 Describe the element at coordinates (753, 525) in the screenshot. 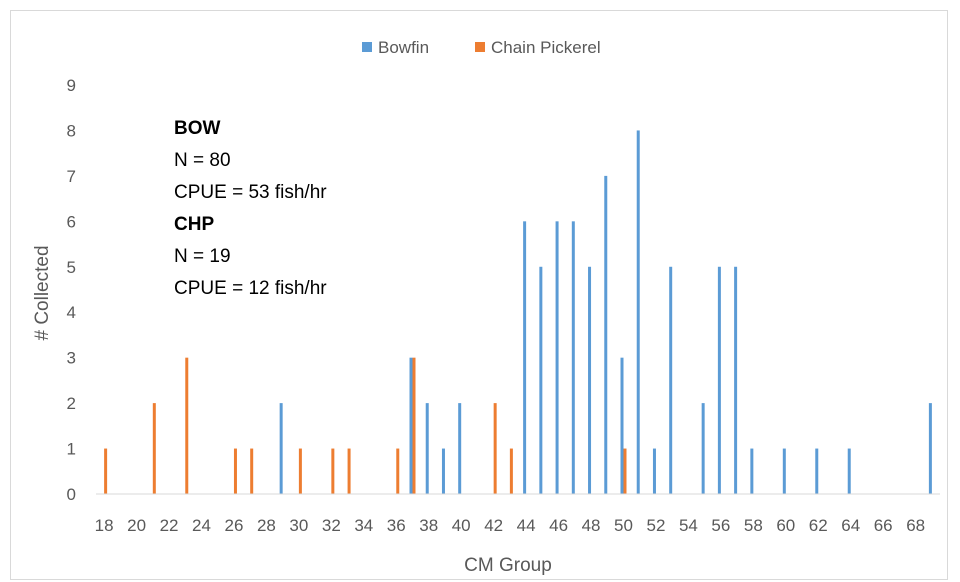

I see `x-tick-label: 58` at that location.